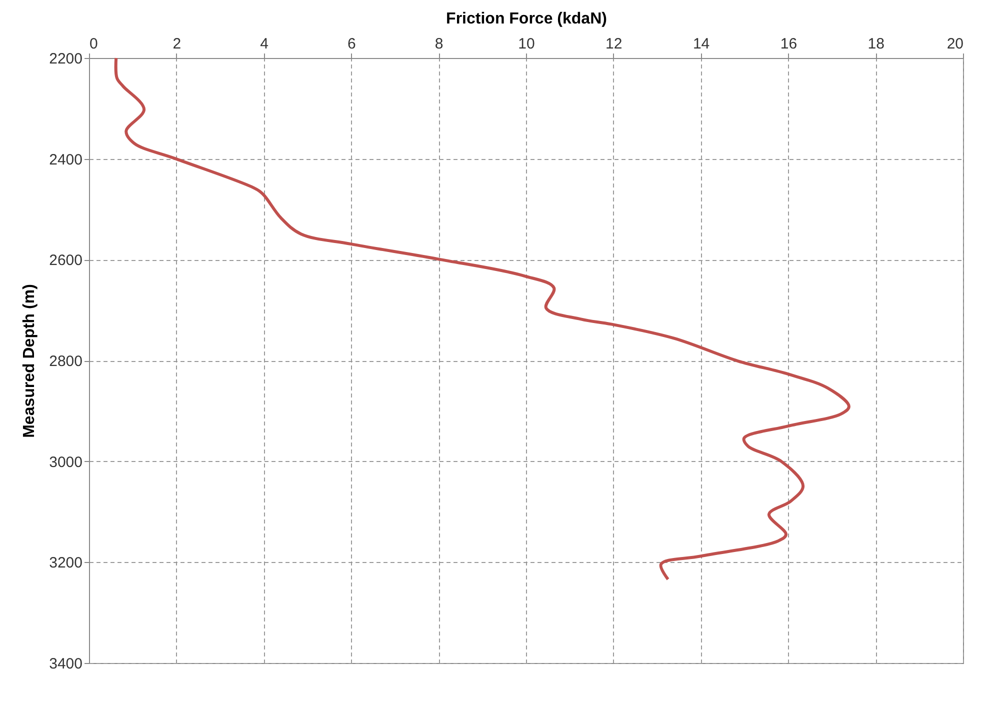 The height and width of the screenshot is (707, 997). What do you see at coordinates (352, 44) in the screenshot?
I see `x-tick-label: 6` at bounding box center [352, 44].